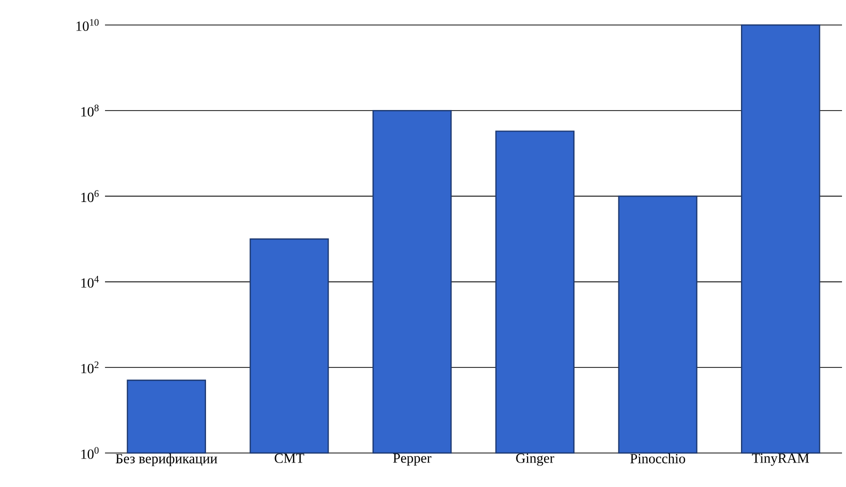  I want to click on x-tick-label: Pepper, so click(412, 460).